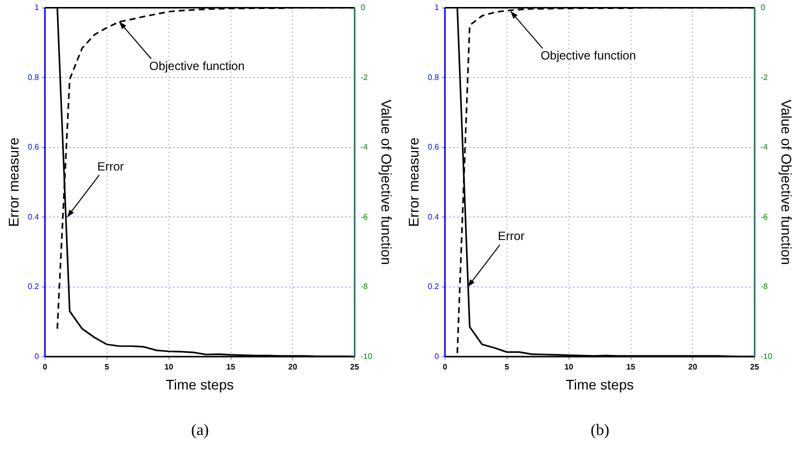 The height and width of the screenshot is (459, 800). Describe the element at coordinates (600, 431) in the screenshot. I see `text: (b)` at that location.